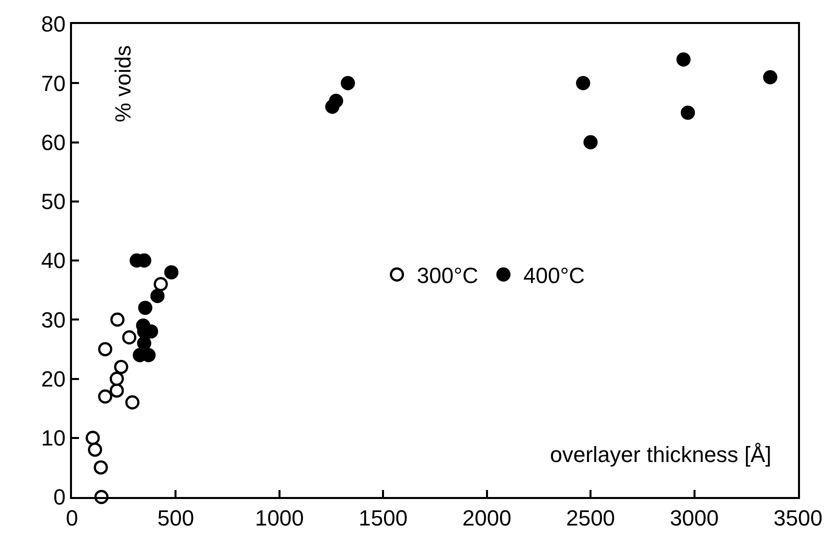 The height and width of the screenshot is (560, 838). Describe the element at coordinates (53, 319) in the screenshot. I see `y-tick-label: 30` at that location.